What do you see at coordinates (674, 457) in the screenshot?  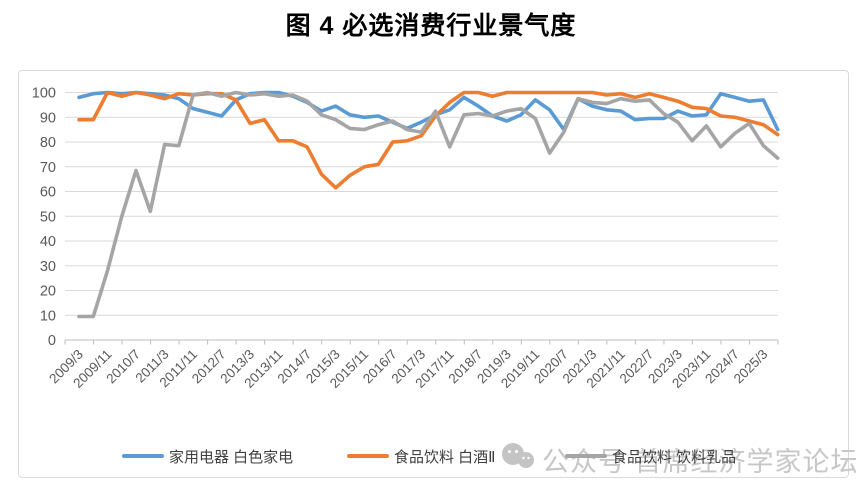 I see `legend-label: 食品饮料 饮料乳品` at bounding box center [674, 457].